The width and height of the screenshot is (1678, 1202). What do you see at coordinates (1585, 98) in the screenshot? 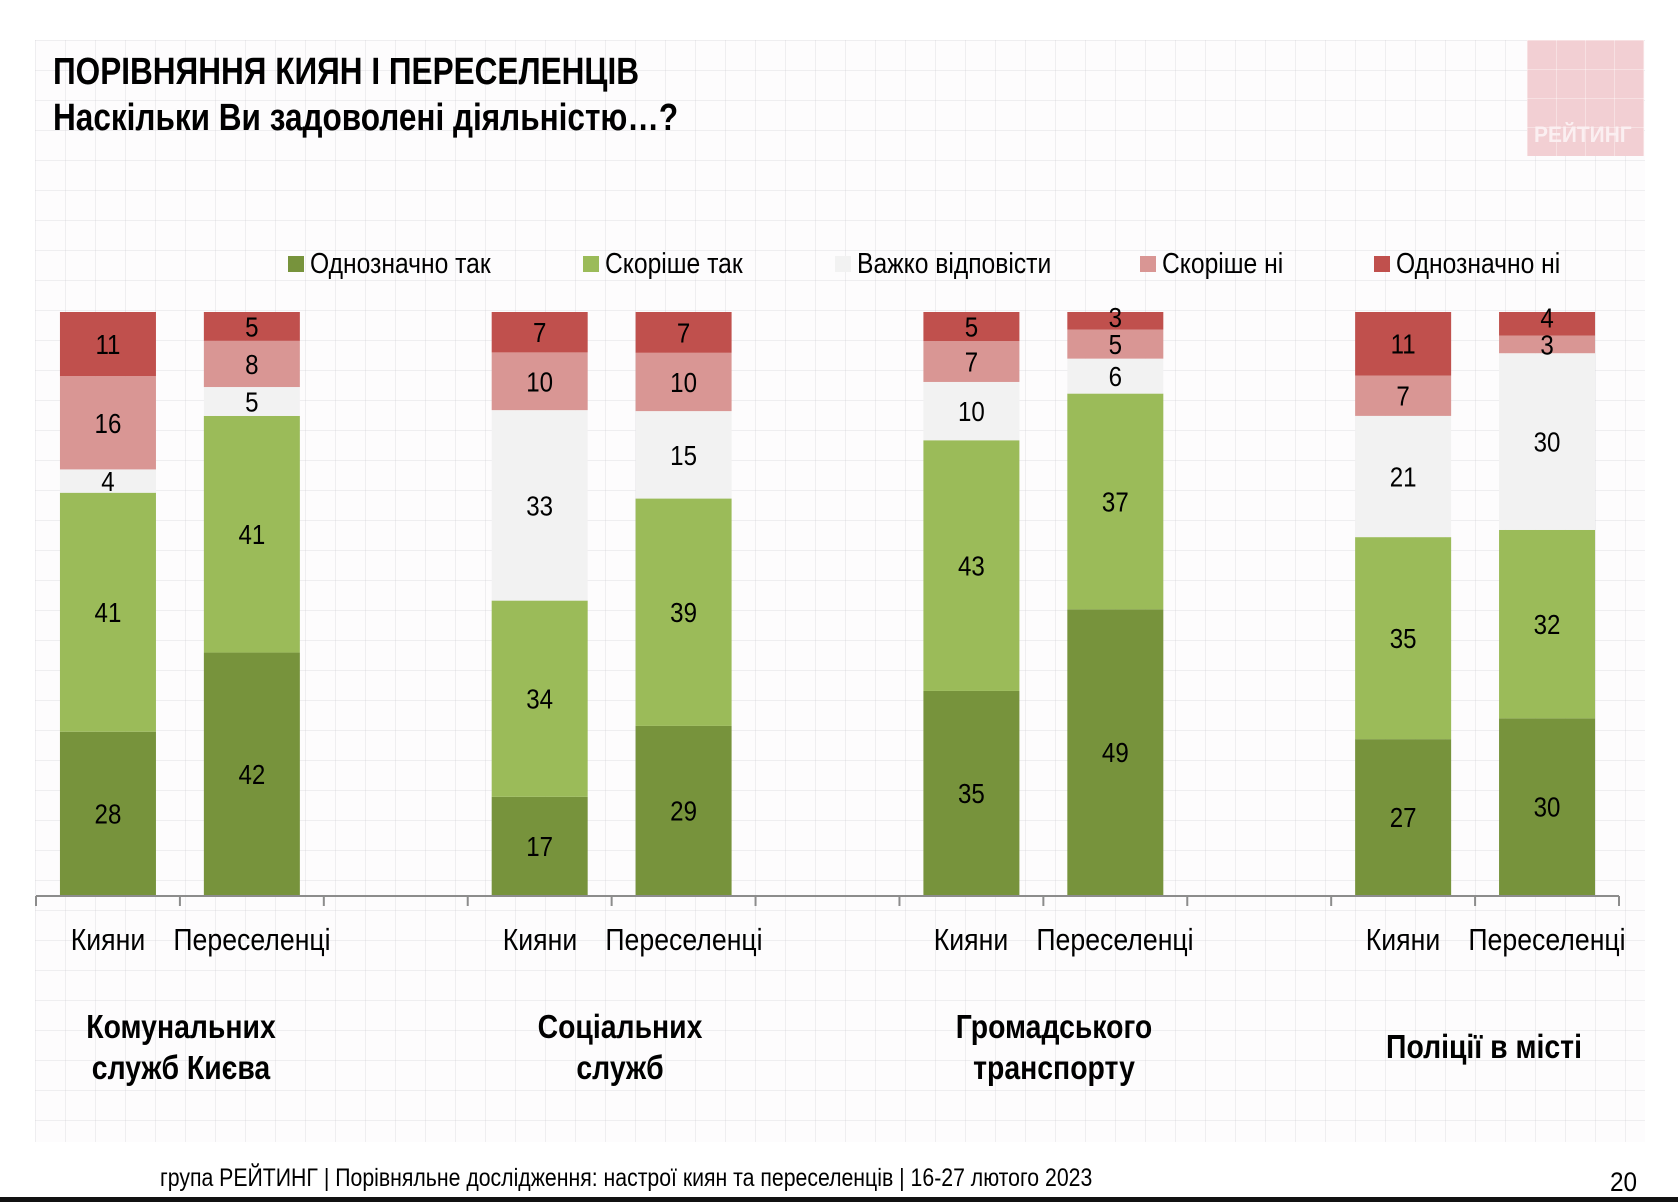
I see `rating-logo: РЕЙТИНГ` at bounding box center [1585, 98].